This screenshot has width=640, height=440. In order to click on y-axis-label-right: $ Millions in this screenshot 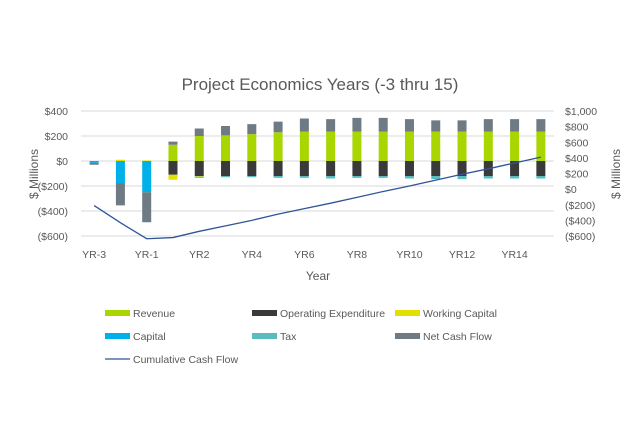, I will do `click(616, 174)`.